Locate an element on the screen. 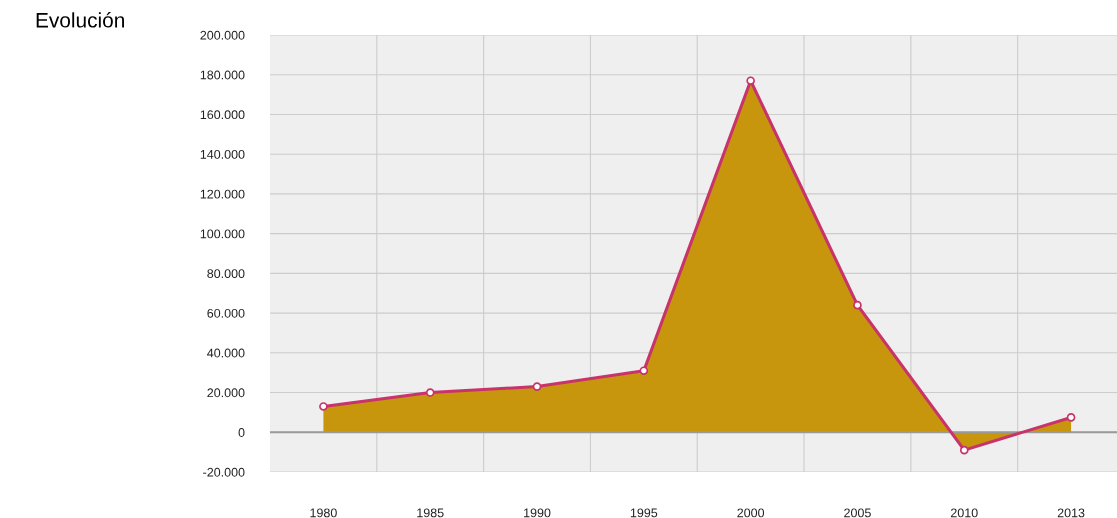 The image size is (1117, 518). y-tick-label: 200.000 is located at coordinates (222, 35).